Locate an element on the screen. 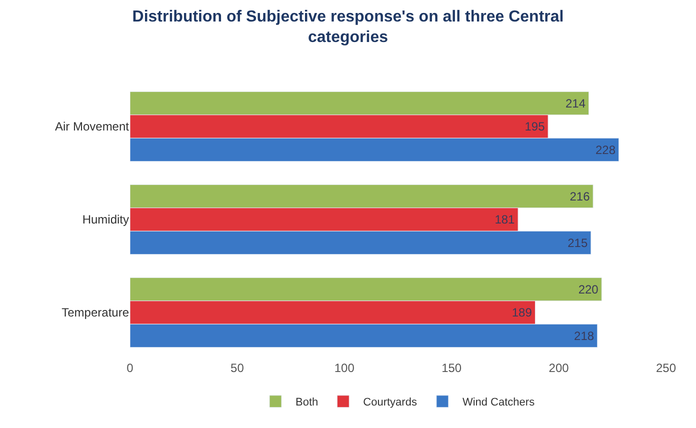 The width and height of the screenshot is (696, 428). legend-label: Wind Catchers is located at coordinates (499, 402).